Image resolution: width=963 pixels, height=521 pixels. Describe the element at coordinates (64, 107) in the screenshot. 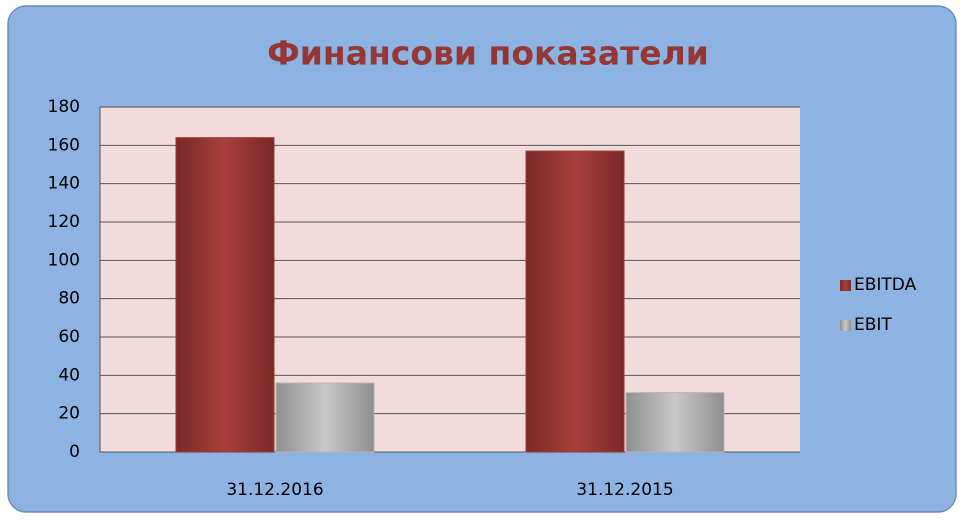

I see `y-tick-label: 180` at that location.